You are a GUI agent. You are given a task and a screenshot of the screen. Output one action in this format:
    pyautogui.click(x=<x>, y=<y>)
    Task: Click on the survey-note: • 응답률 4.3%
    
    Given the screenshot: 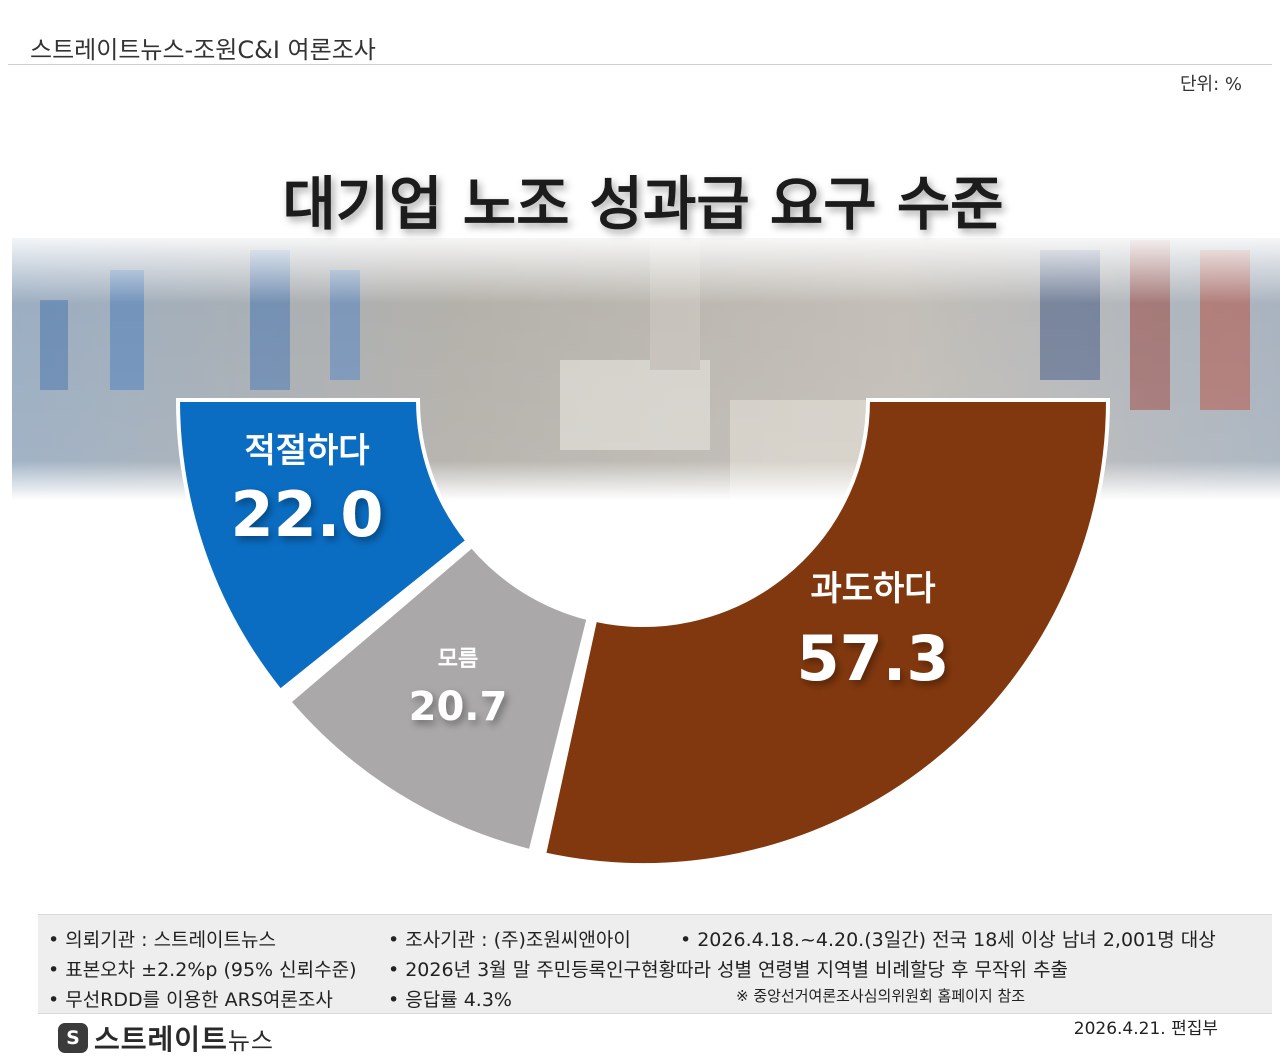 What is the action you would take?
    pyautogui.click(x=450, y=1000)
    